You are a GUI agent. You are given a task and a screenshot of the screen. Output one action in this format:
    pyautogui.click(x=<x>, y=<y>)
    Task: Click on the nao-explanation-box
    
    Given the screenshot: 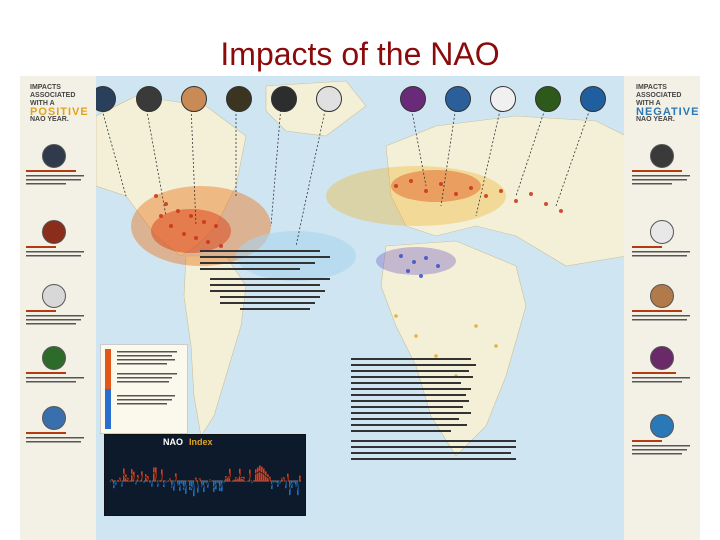 What is the action you would take?
    pyautogui.click(x=436, y=416)
    